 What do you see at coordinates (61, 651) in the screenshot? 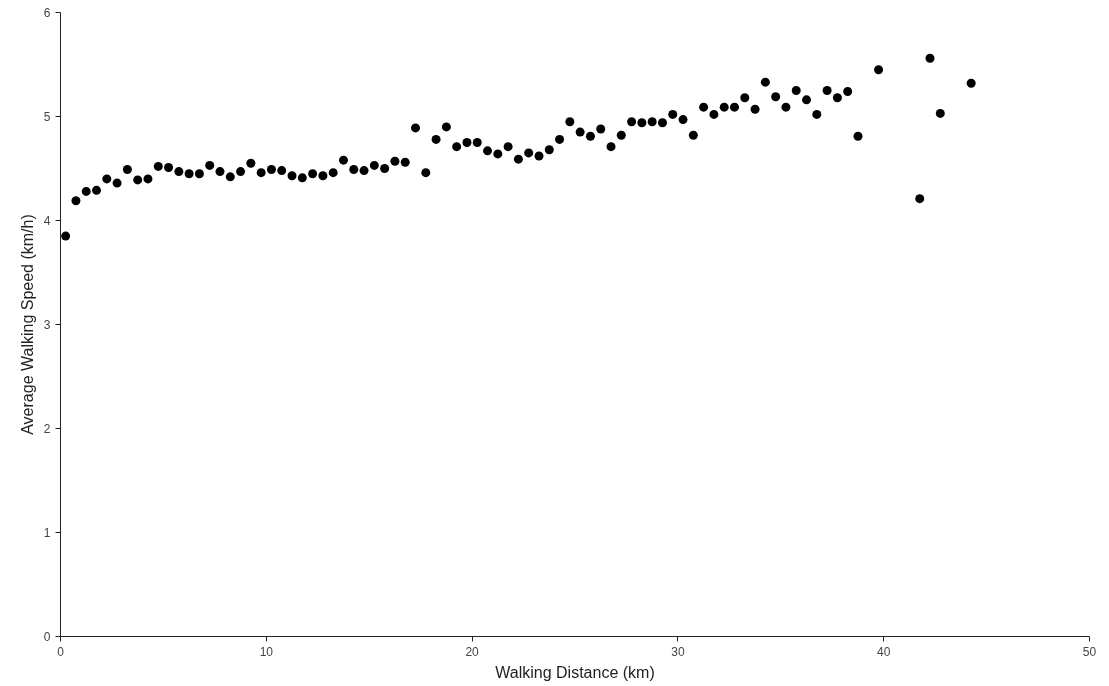
I see `x-tick-label: 0` at bounding box center [61, 651].